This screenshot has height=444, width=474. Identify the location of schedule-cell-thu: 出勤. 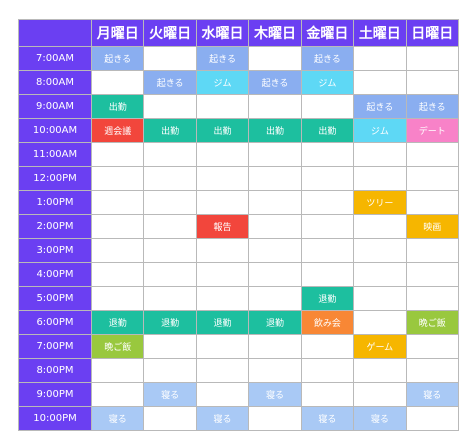
(275, 130).